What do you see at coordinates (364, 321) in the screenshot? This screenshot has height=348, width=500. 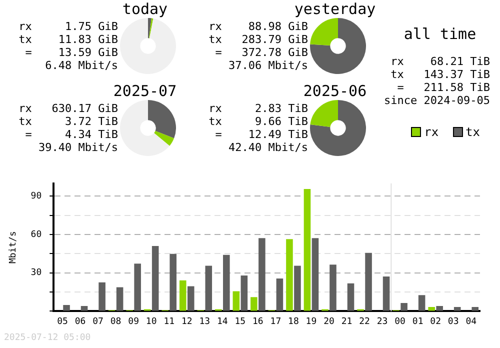 I see `x-tick-label: 22` at bounding box center [364, 321].